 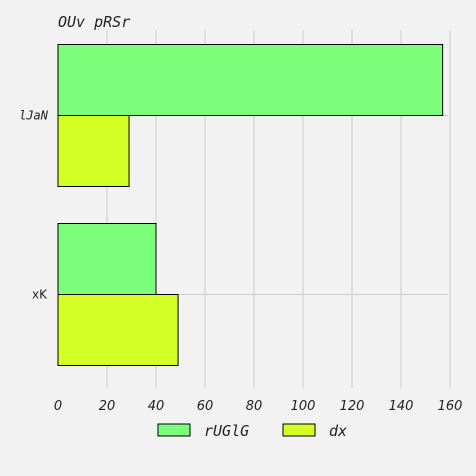 What do you see at coordinates (34, 116) in the screenshot?
I see `y-tick-label: lJaN` at bounding box center [34, 116].